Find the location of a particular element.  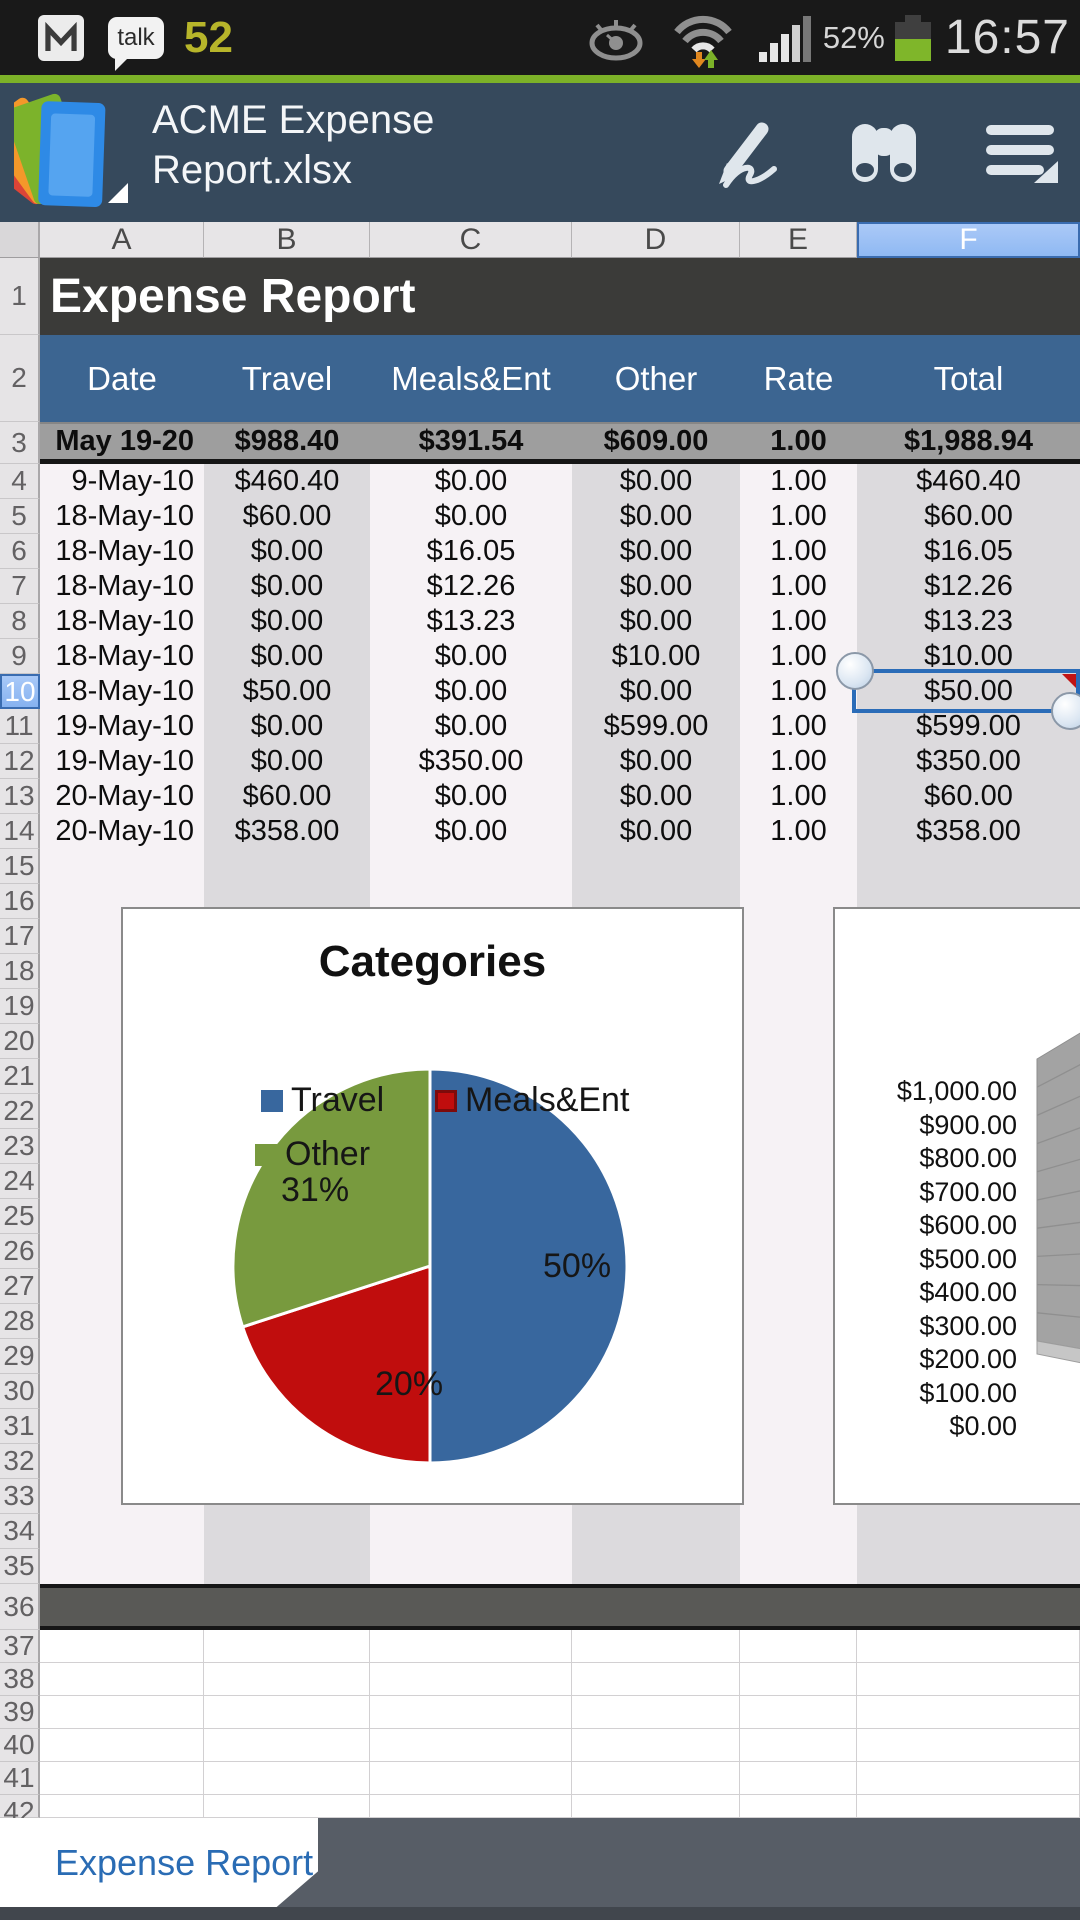

row-header-9: 9 is located at coordinates (20, 656).